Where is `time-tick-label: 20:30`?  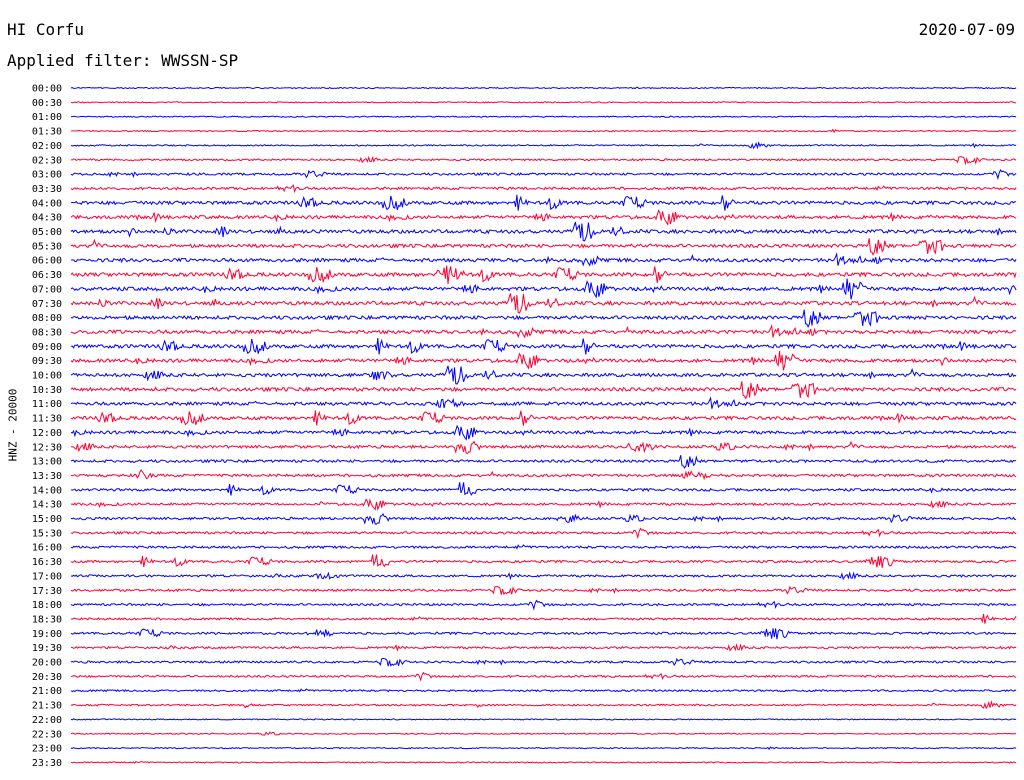
time-tick-label: 20:30 is located at coordinates (47, 677).